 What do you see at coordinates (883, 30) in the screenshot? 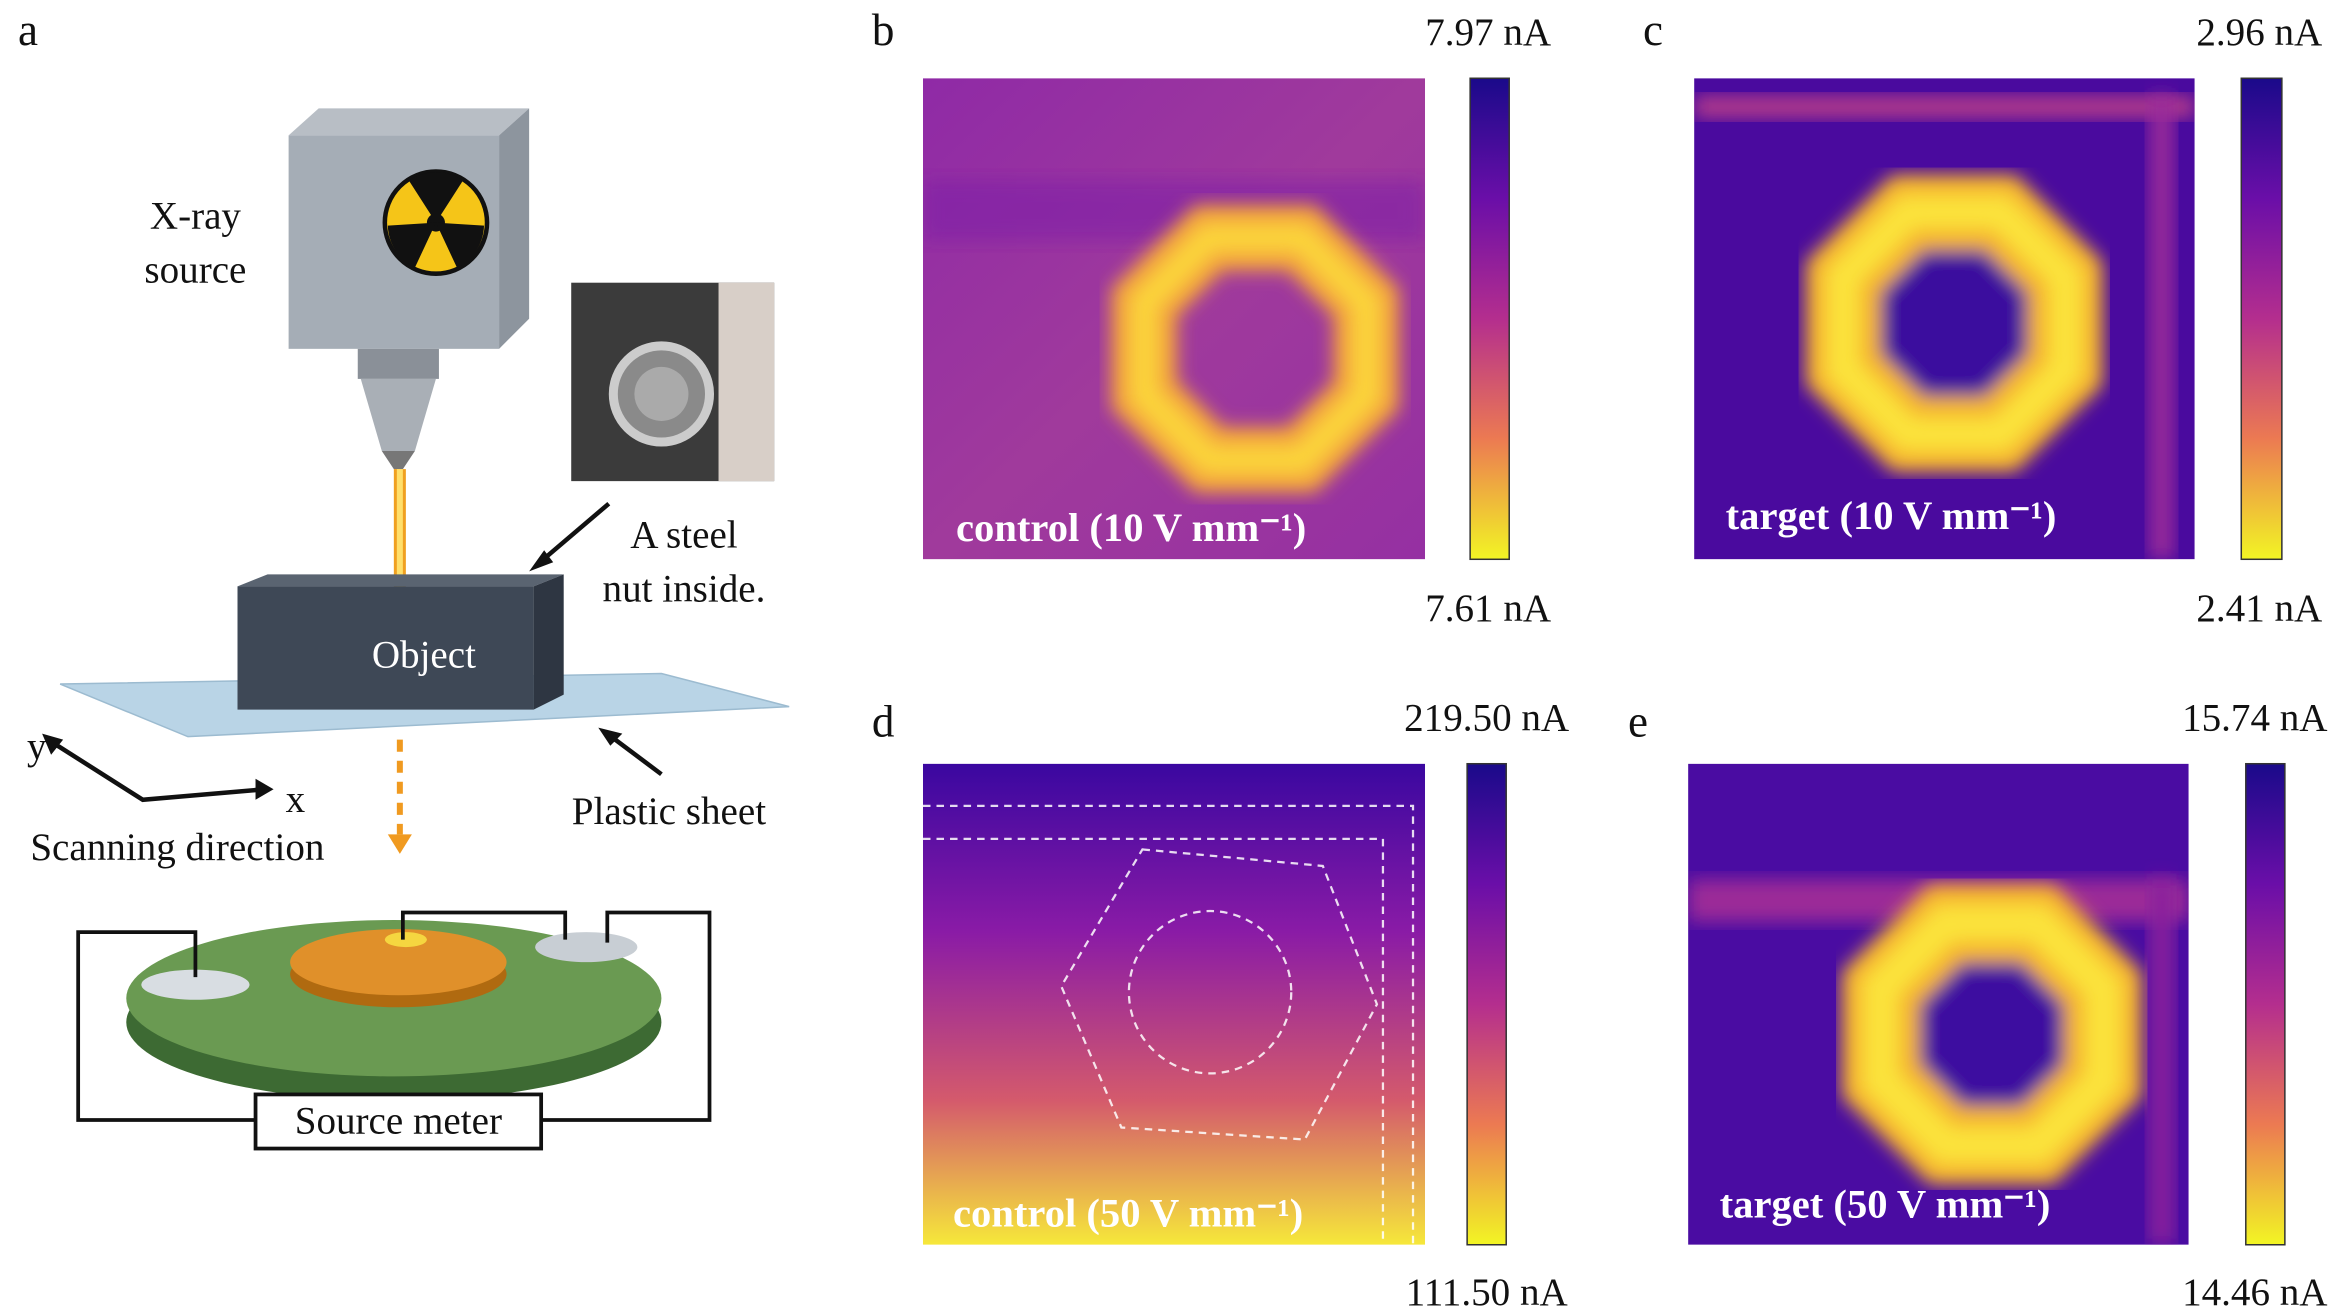
I see `panel-letter: b` at bounding box center [883, 30].